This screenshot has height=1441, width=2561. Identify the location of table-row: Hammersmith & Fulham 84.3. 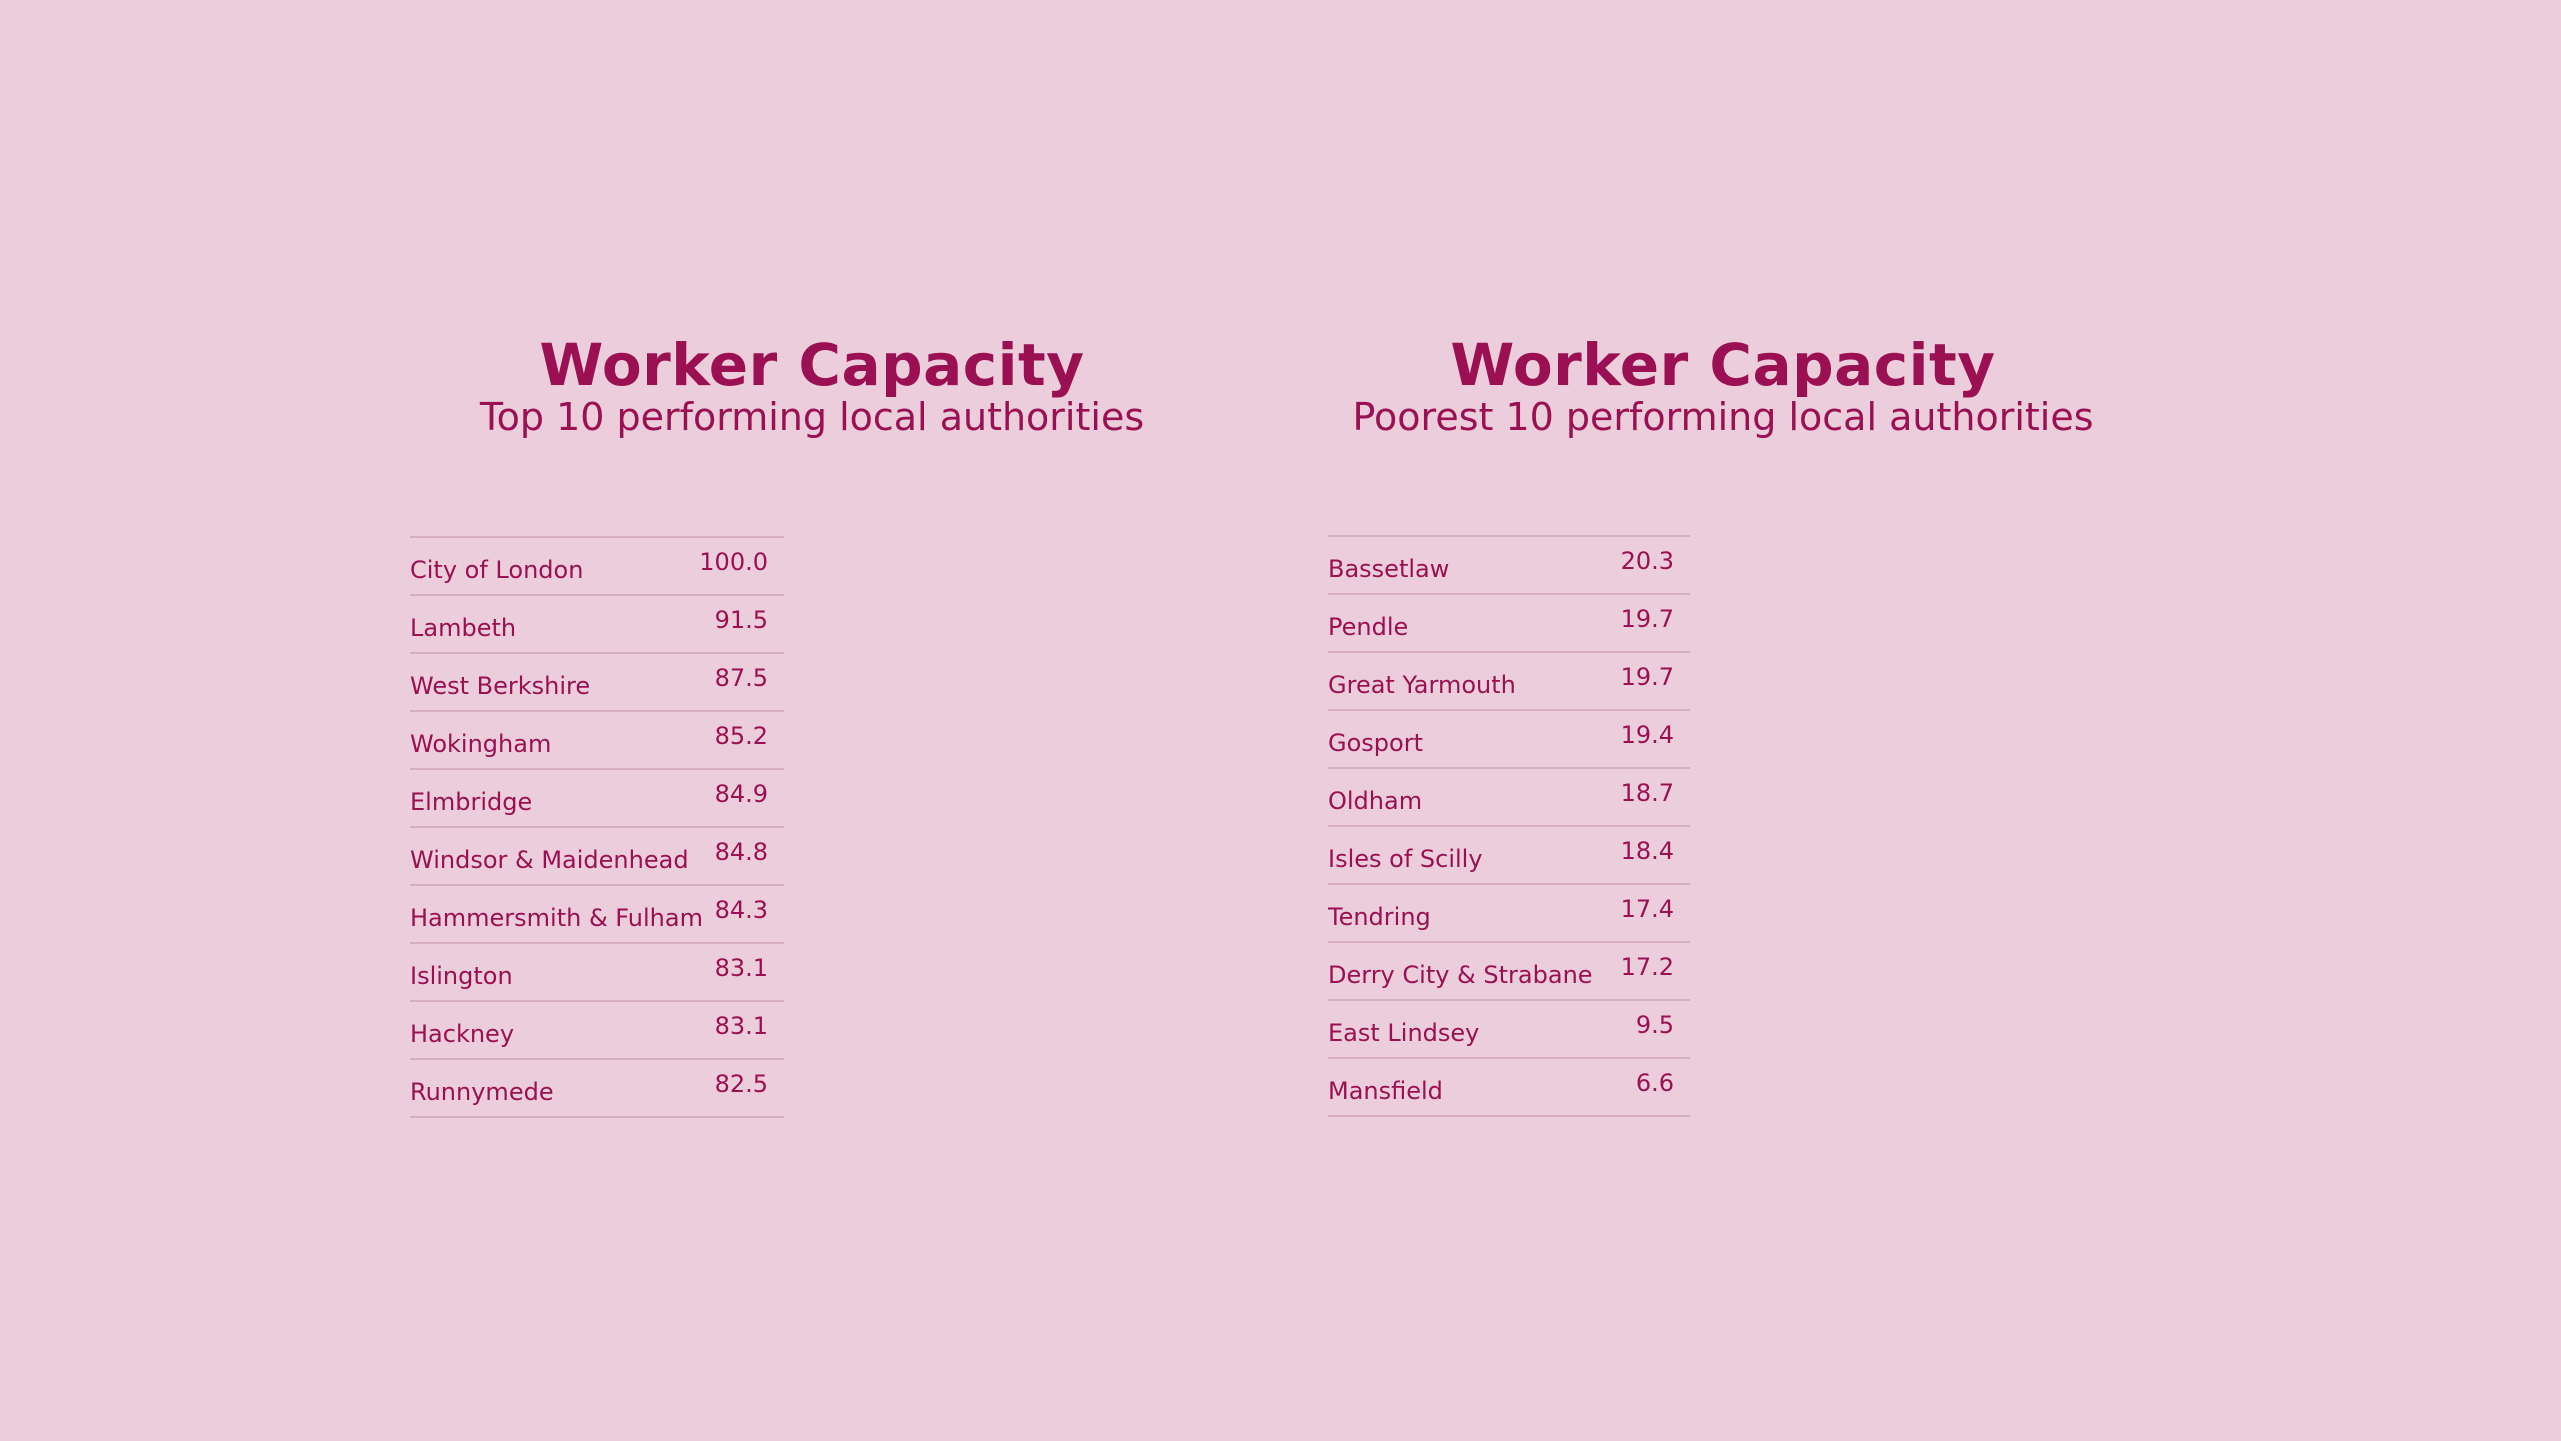
(597, 915).